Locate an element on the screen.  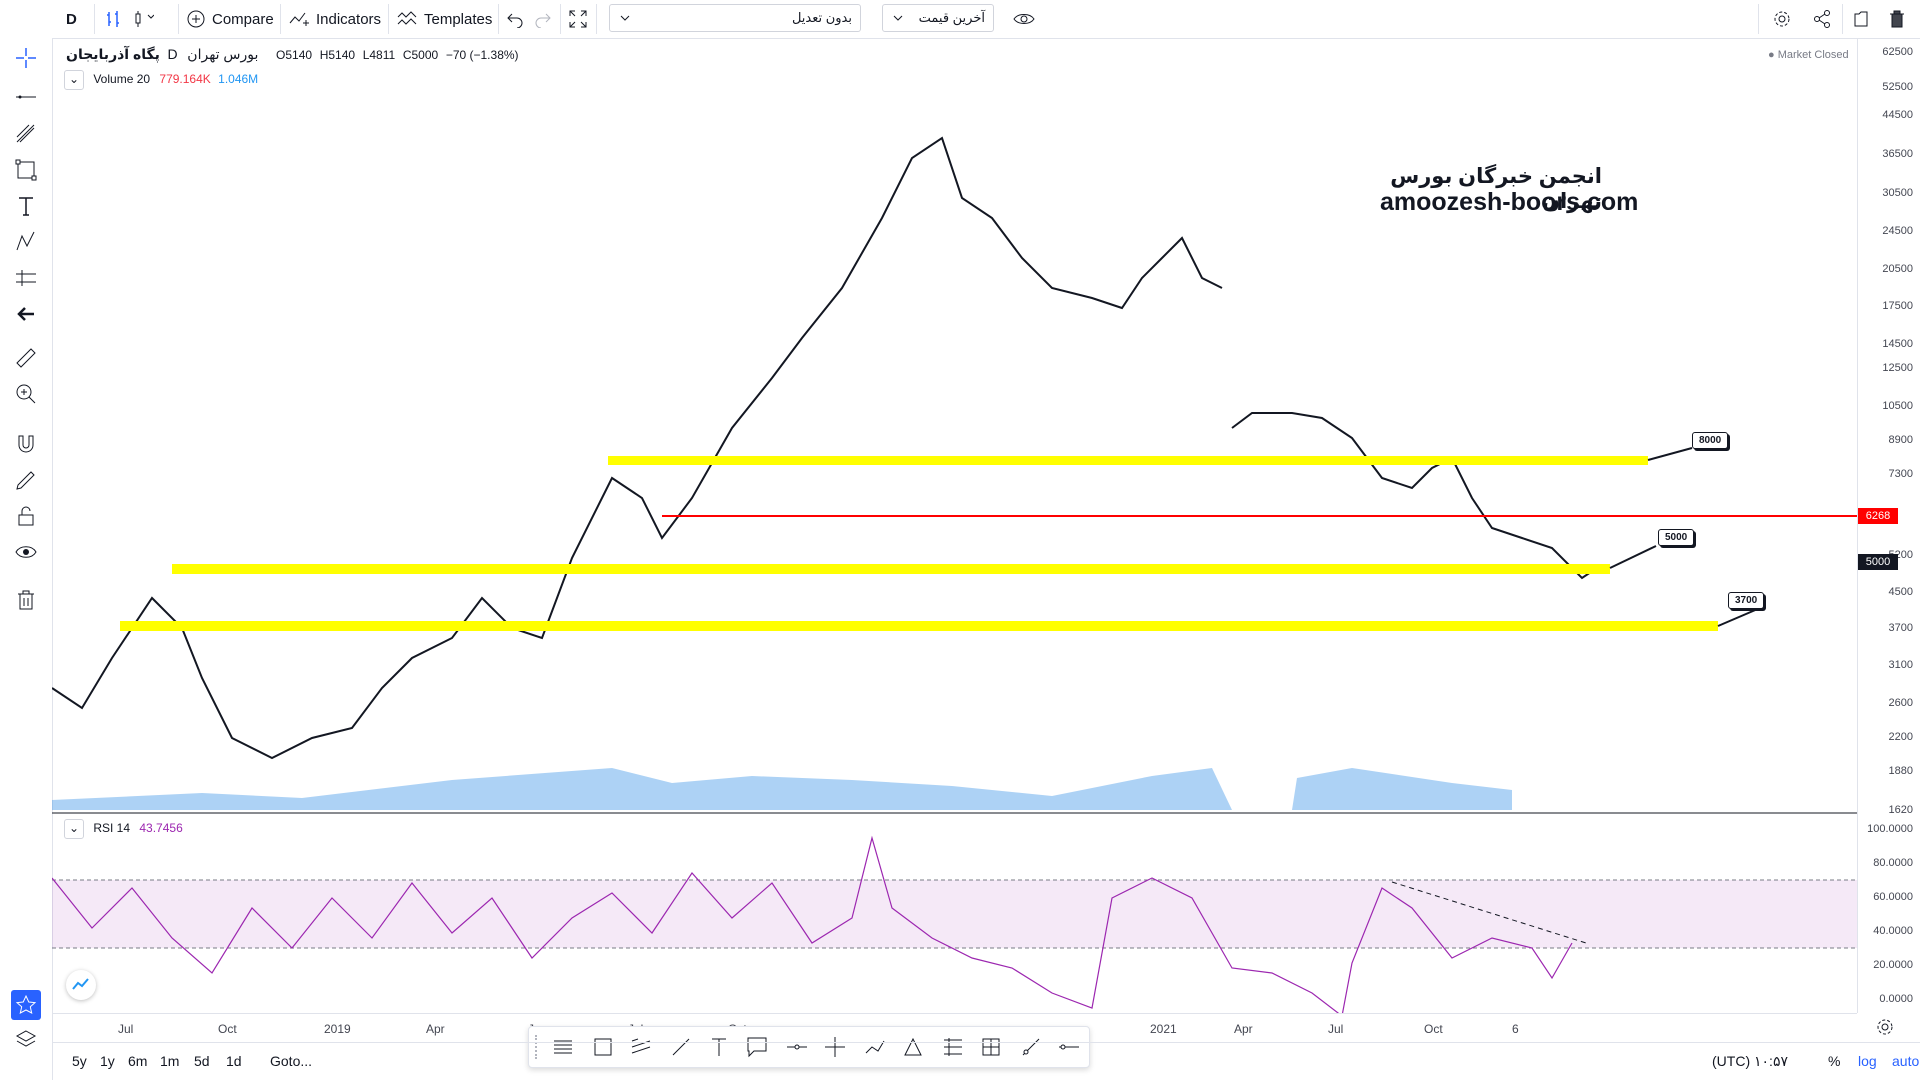
tradingview-logo-icon is located at coordinates (81, 985).